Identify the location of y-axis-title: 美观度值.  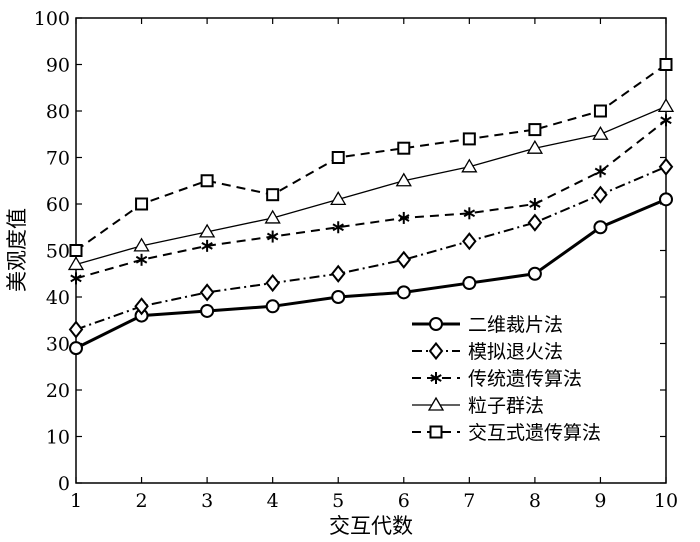
(17, 250).